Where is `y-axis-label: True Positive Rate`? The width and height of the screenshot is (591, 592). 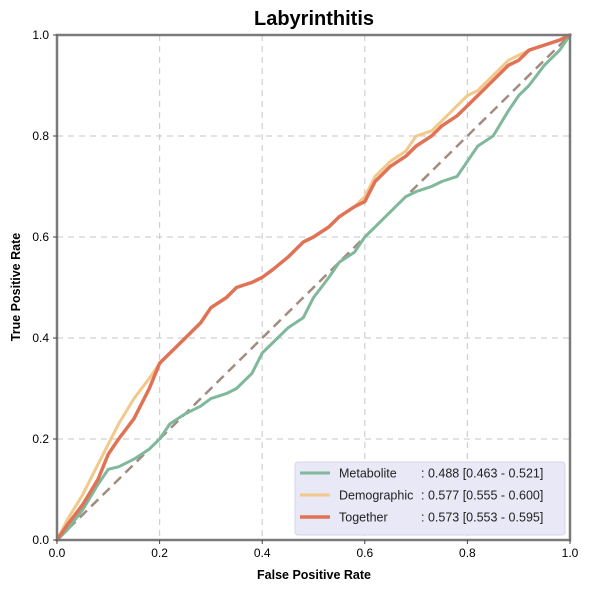 y-axis-label: True Positive Rate is located at coordinates (16, 287).